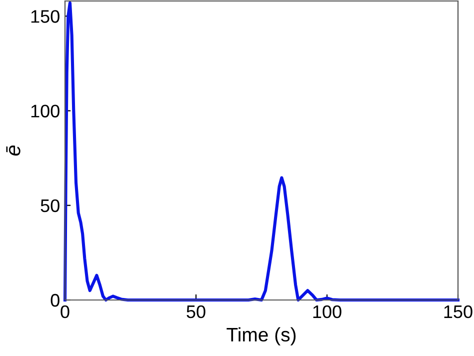 The width and height of the screenshot is (474, 356). What do you see at coordinates (261, 336) in the screenshot?
I see `x-axis-title: Time (s)` at bounding box center [261, 336].